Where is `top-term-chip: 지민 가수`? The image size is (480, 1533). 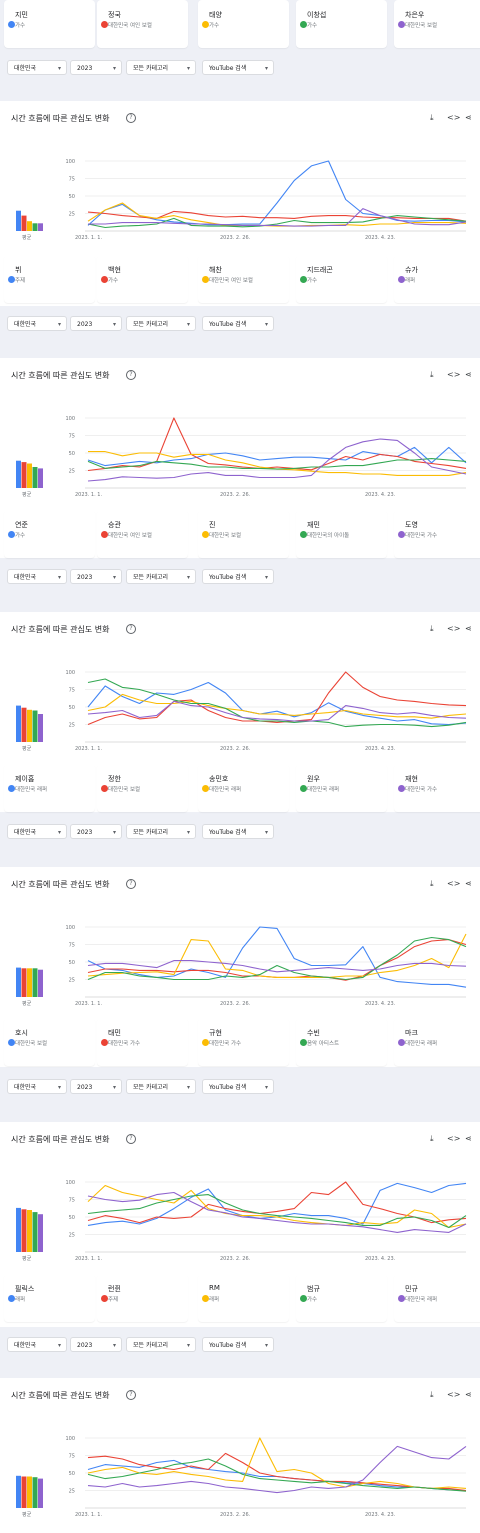 top-term-chip: 지민 가수 is located at coordinates (49, 24).